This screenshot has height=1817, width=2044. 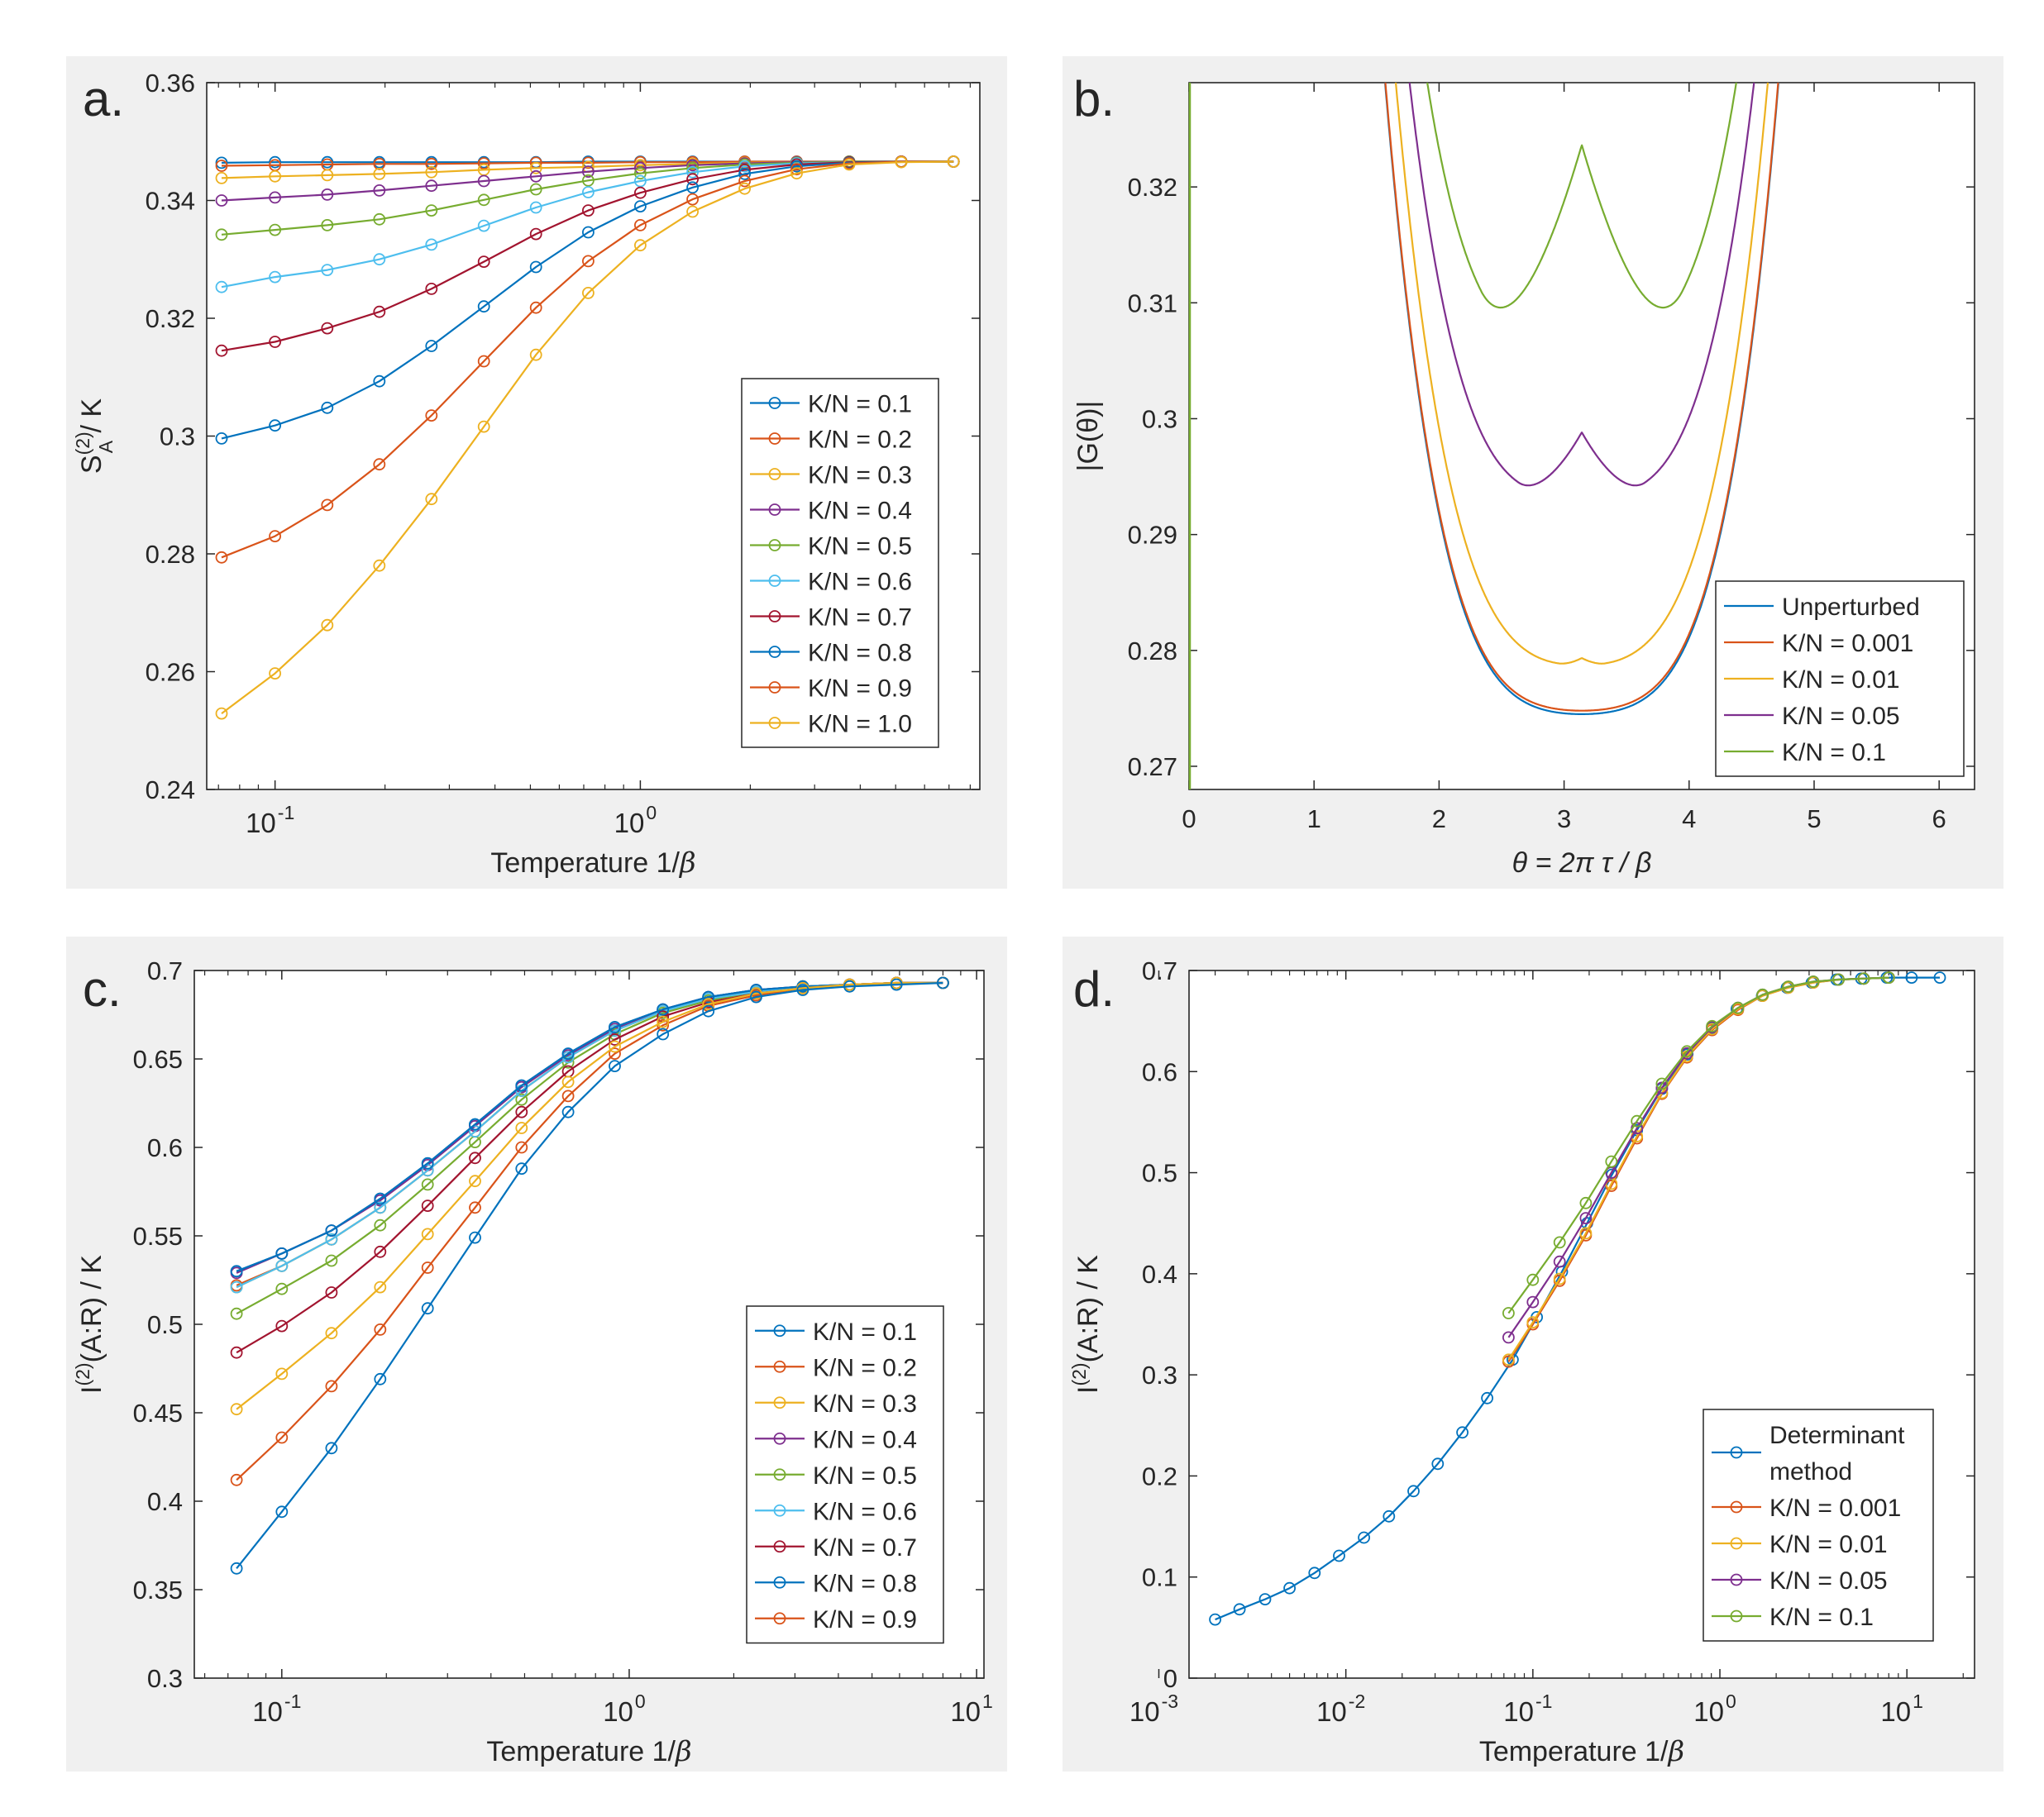 I want to click on y-tick-label: 0.3, so click(x=165, y=1679).